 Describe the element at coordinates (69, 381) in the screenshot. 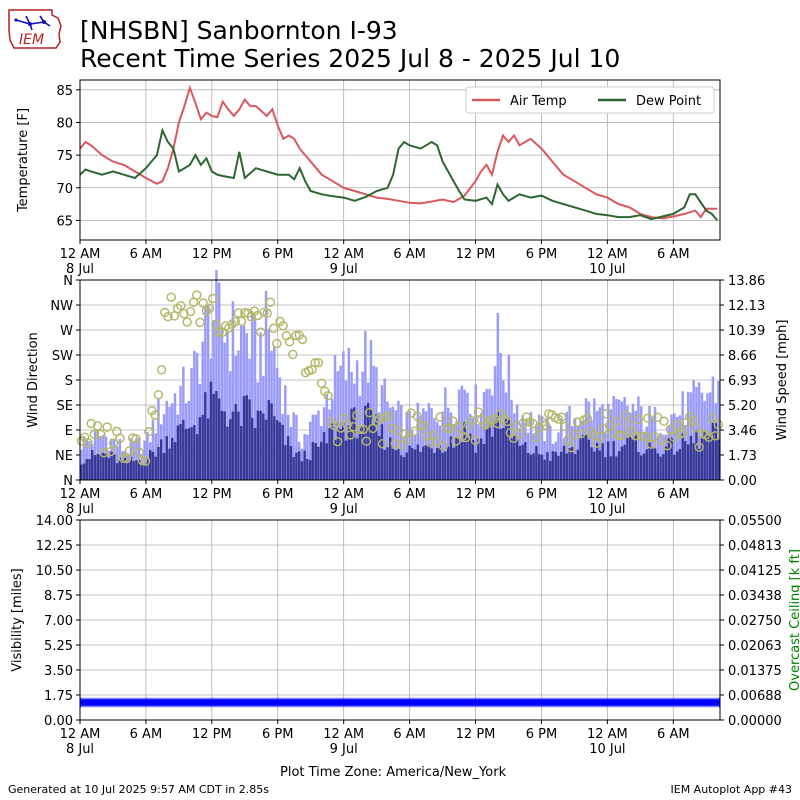

I see `direction-tick-label: S` at that location.